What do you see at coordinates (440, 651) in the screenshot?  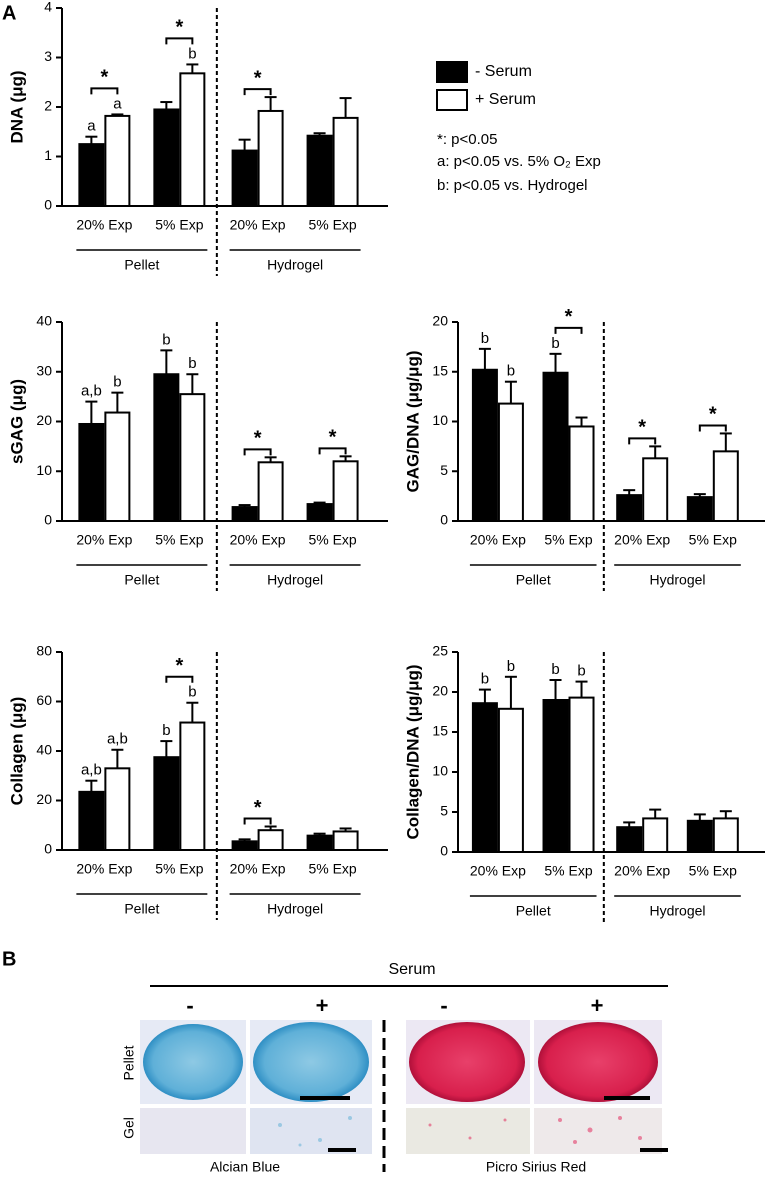 I see `y-tick-label: 25` at bounding box center [440, 651].